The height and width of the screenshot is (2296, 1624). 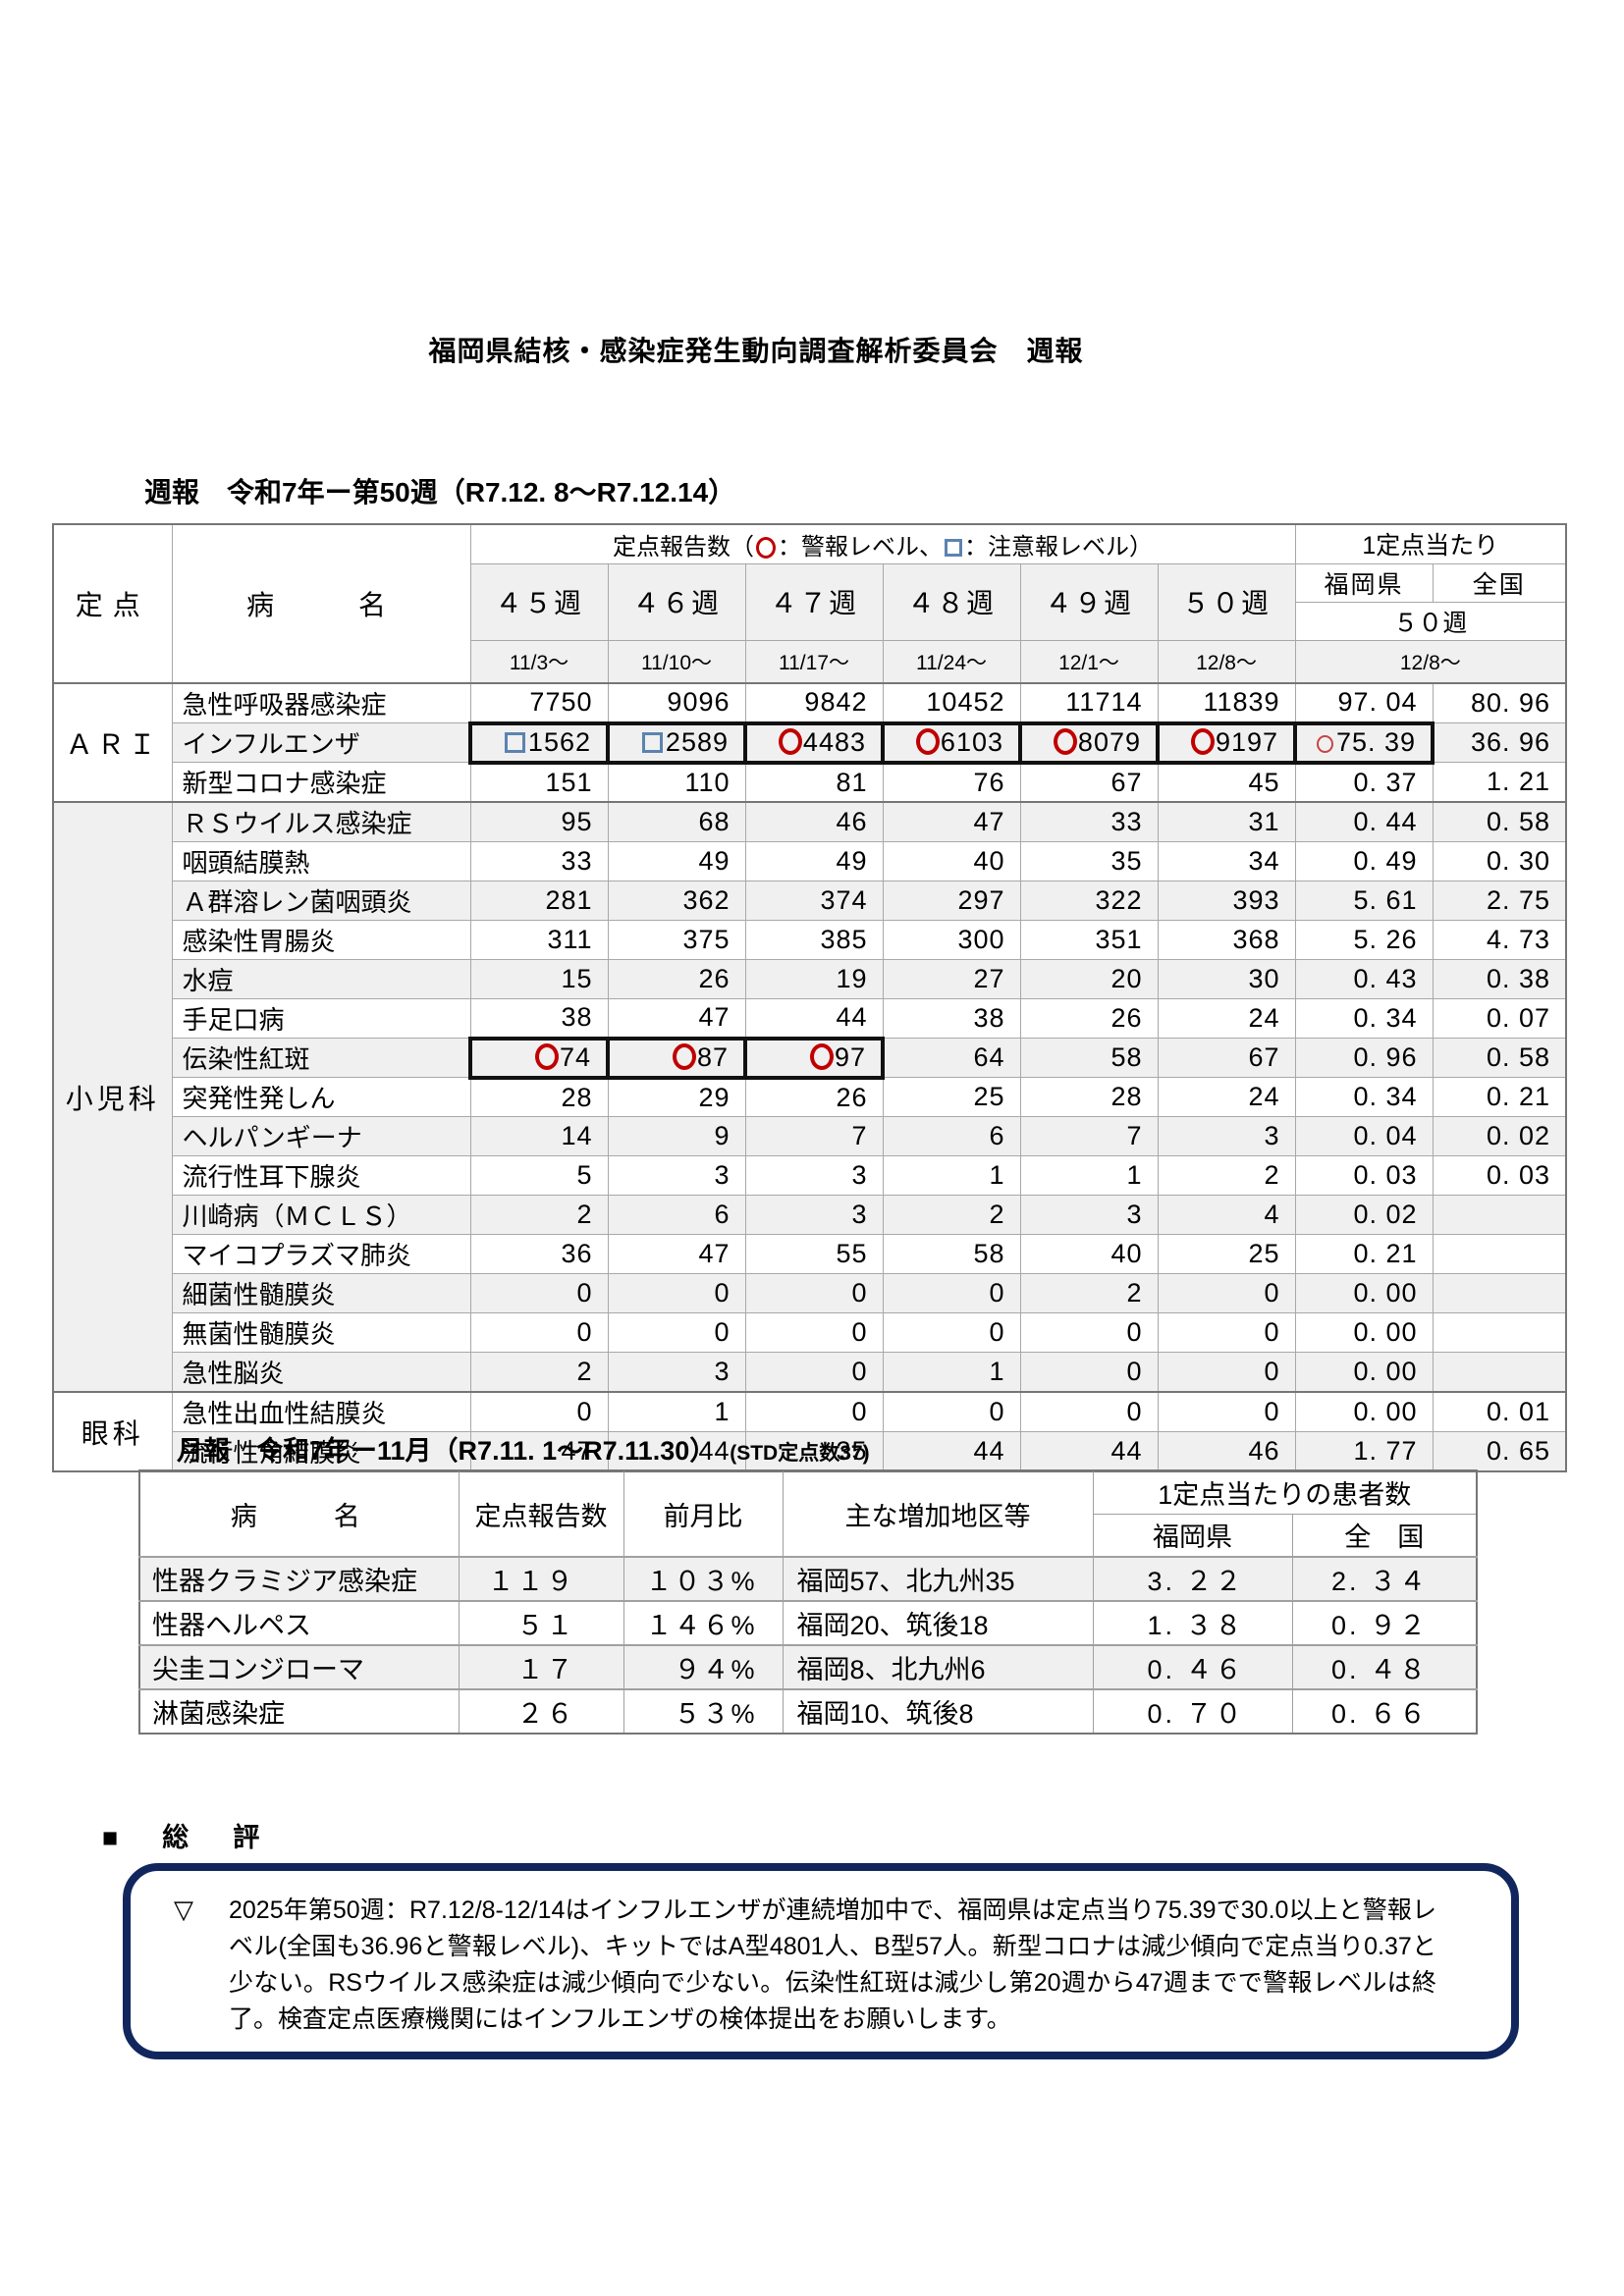 What do you see at coordinates (676, 901) in the screenshot?
I see `value-cell: 362` at bounding box center [676, 901].